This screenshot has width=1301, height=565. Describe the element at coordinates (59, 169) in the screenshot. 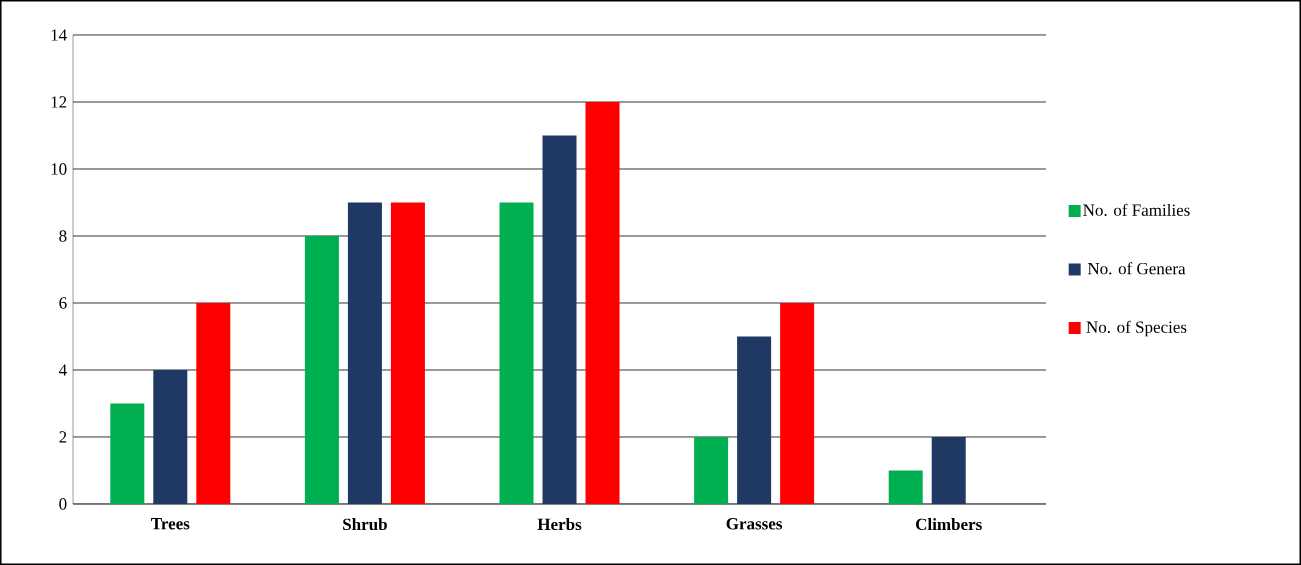

I see `y-tick-label: 10` at that location.